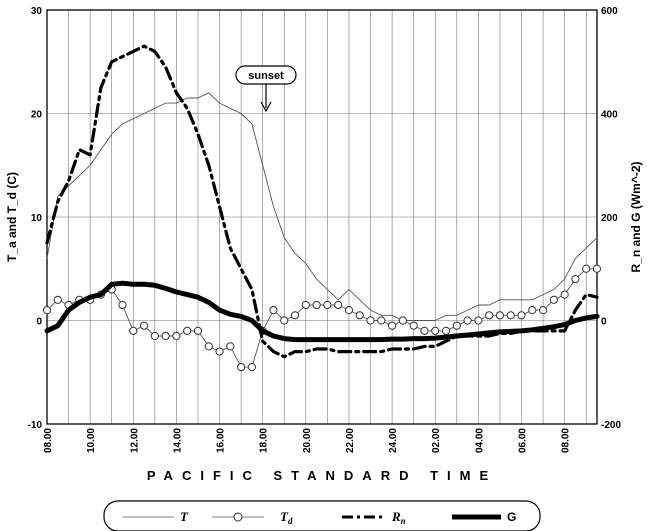 The image size is (650, 531). Describe the element at coordinates (436, 440) in the screenshot. I see `x-tick-label: 02.00` at that location.